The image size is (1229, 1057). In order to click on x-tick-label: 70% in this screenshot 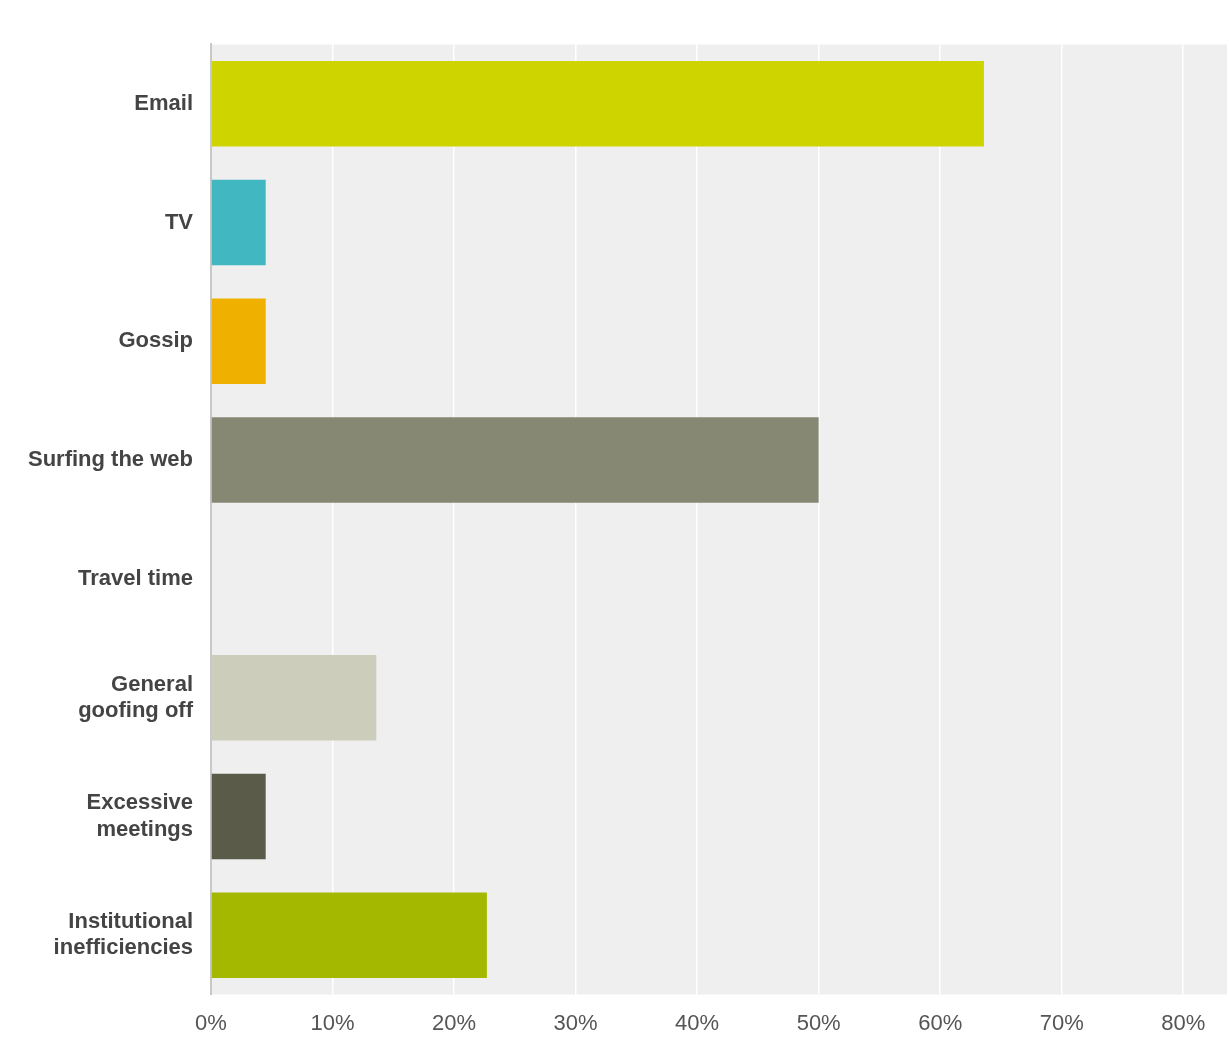, I will do `click(1061, 1022)`.